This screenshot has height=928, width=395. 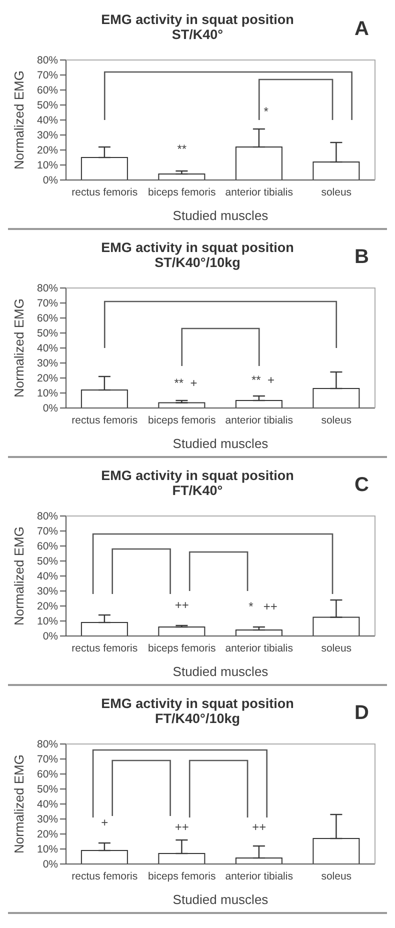 I want to click on text: C, so click(x=361, y=485).